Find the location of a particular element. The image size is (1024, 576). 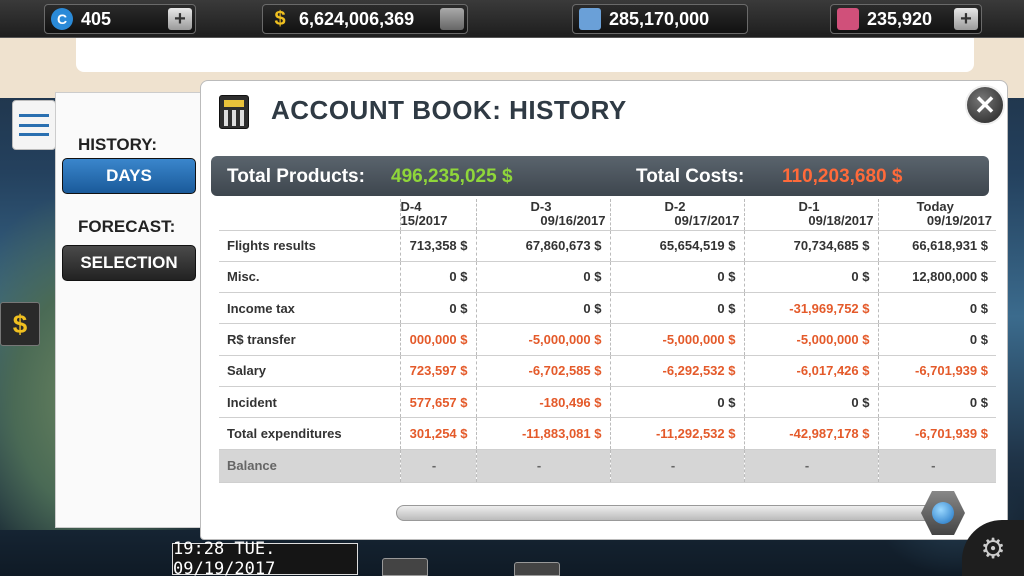

table-cell: -6,017,426 $ is located at coordinates (810, 371).